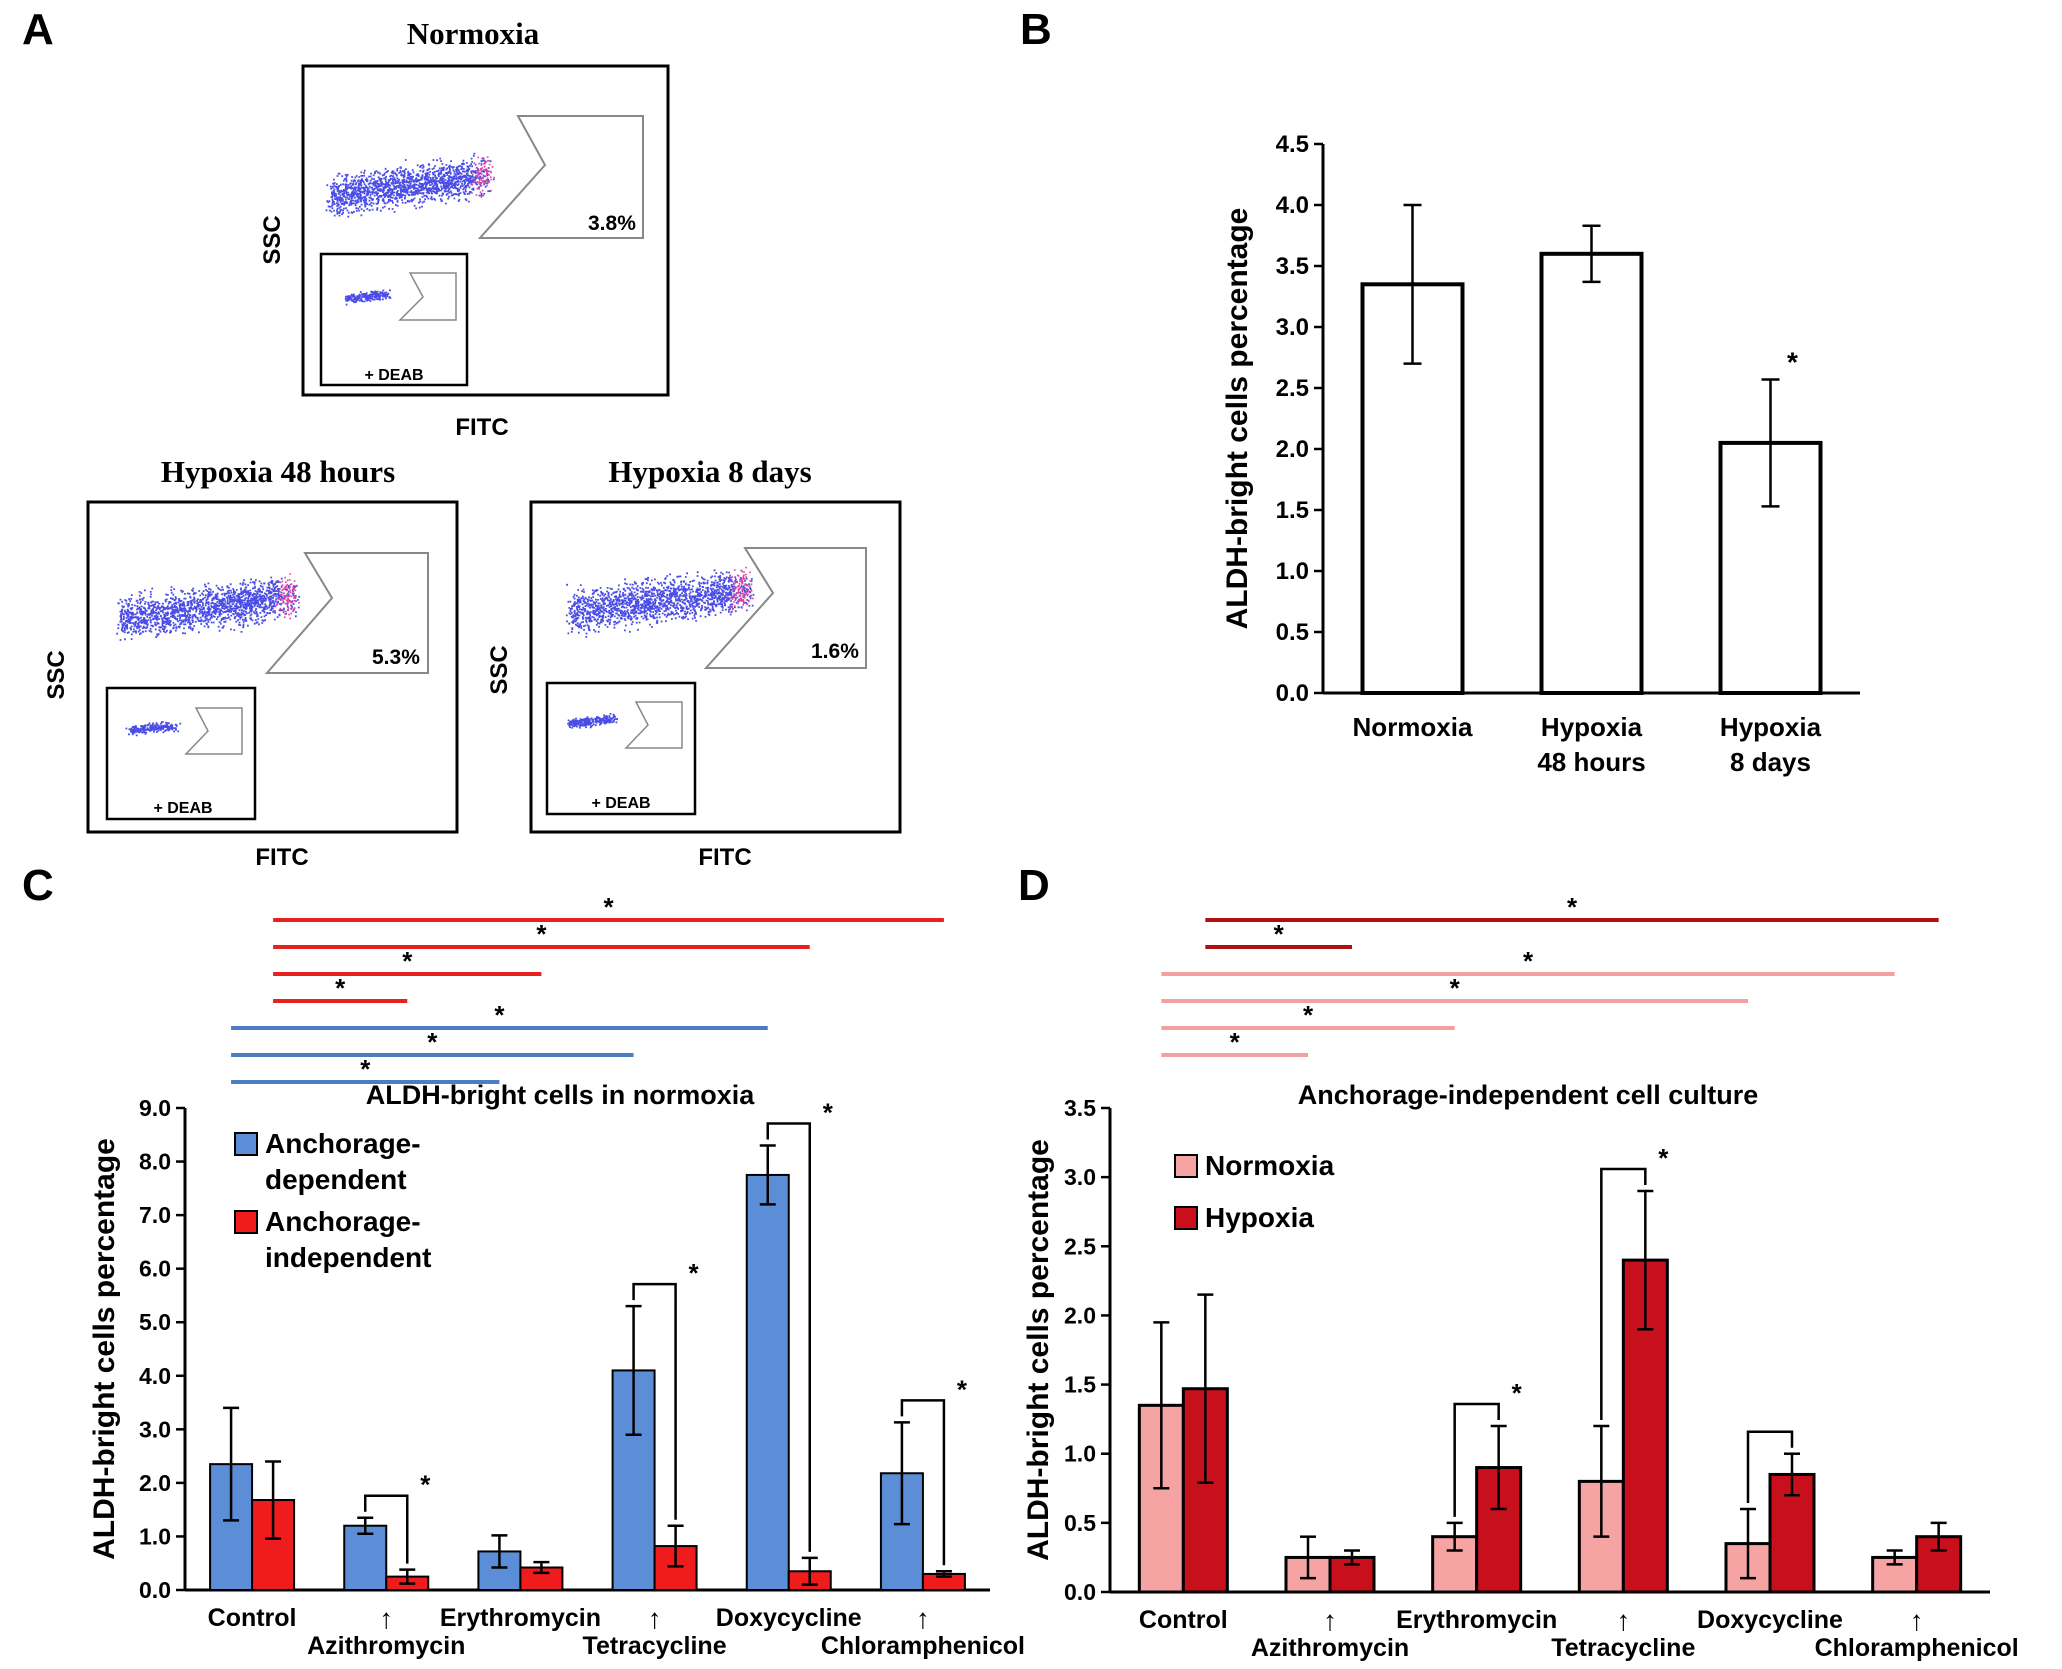  I want to click on category-label: Control, so click(252, 1618).